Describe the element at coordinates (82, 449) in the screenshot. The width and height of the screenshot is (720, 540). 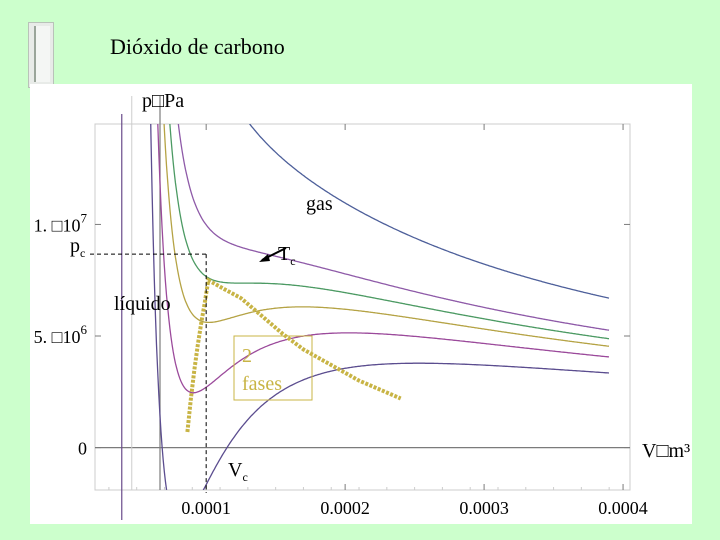
I see `y-tick-label: 0` at that location.